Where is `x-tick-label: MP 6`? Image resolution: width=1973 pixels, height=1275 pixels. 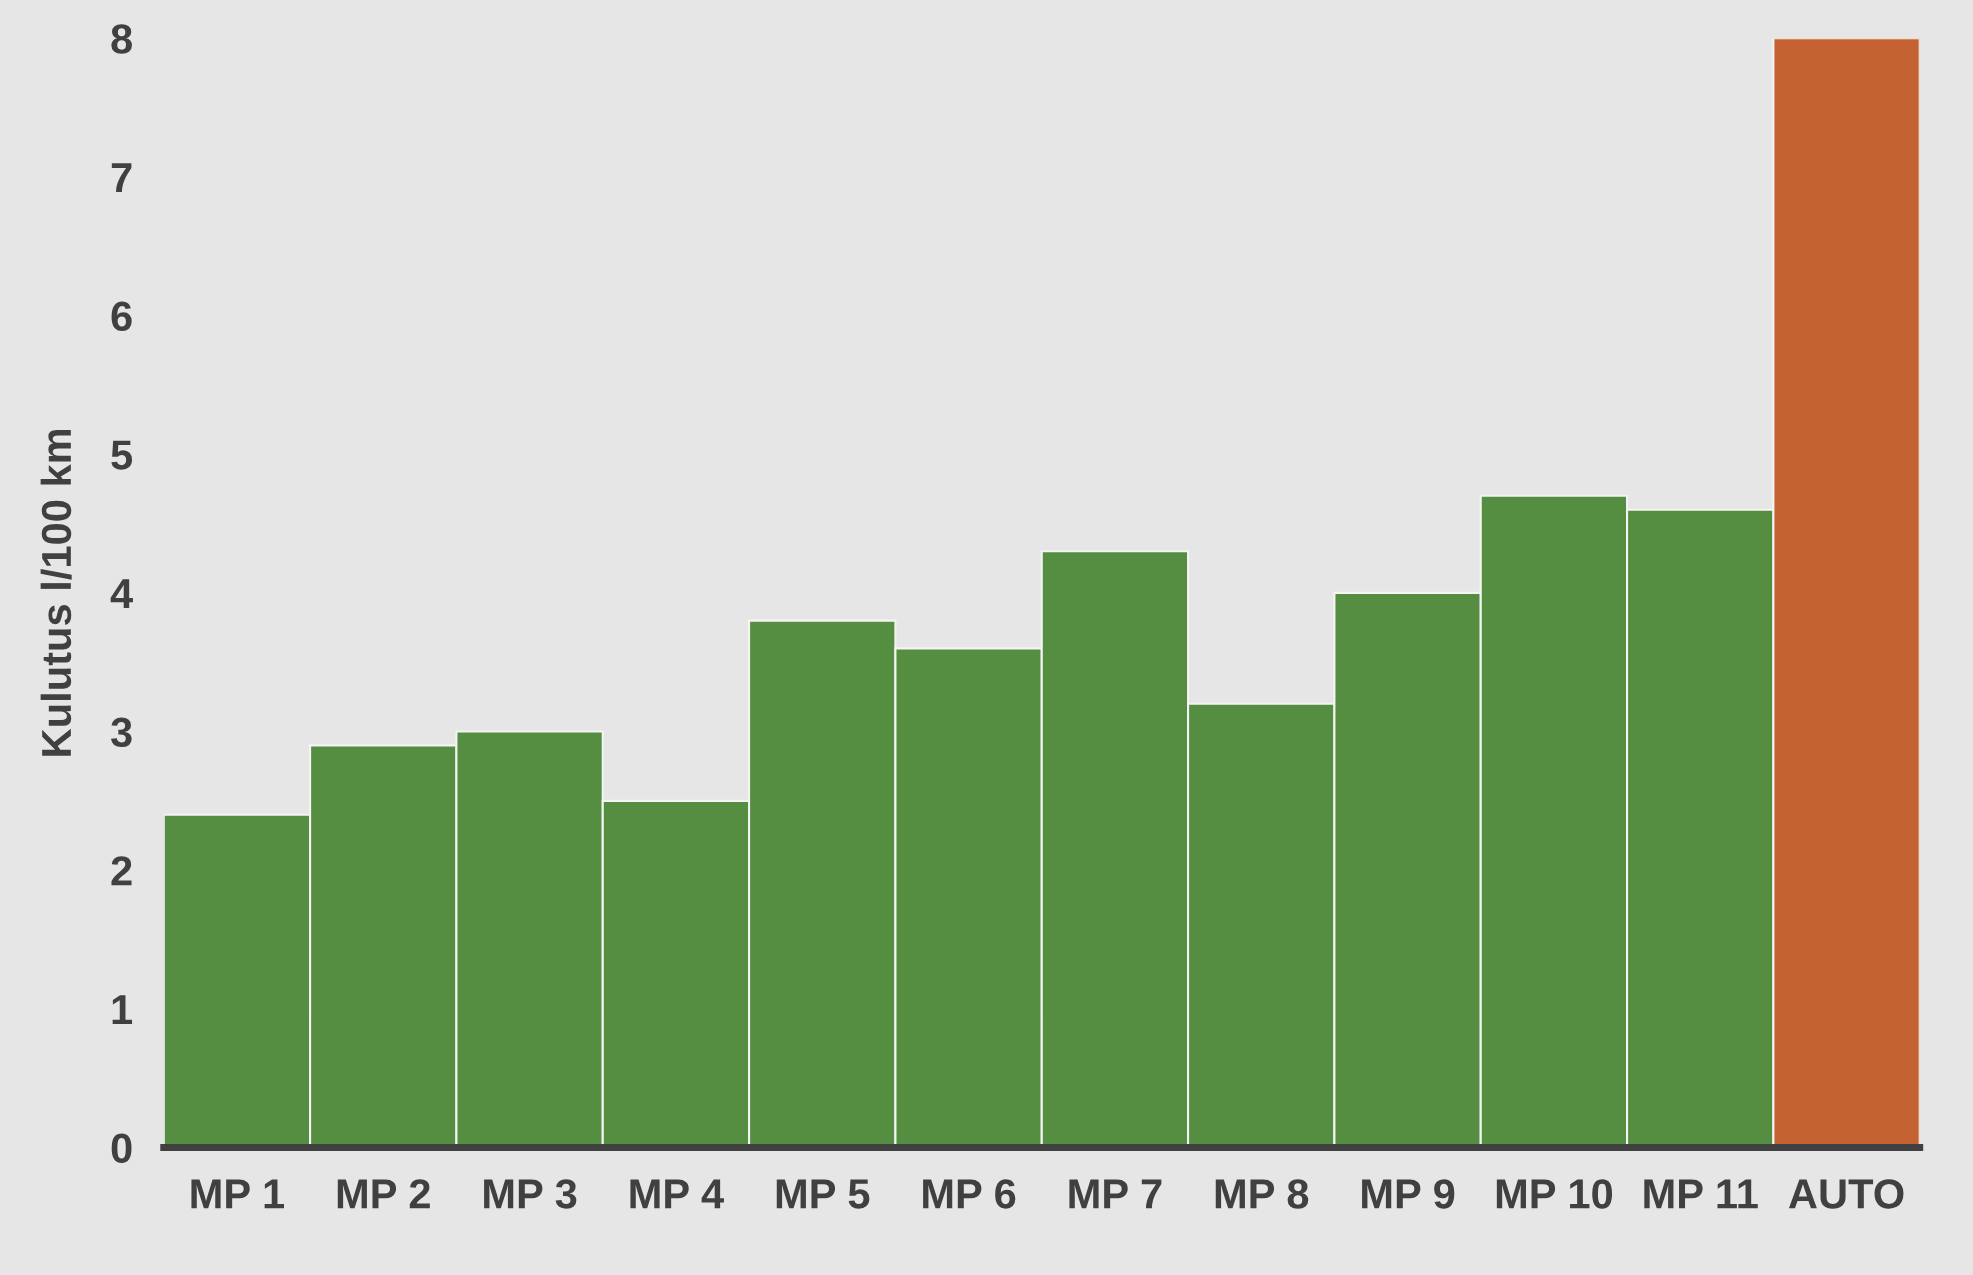 x-tick-label: MP 6 is located at coordinates (969, 1194).